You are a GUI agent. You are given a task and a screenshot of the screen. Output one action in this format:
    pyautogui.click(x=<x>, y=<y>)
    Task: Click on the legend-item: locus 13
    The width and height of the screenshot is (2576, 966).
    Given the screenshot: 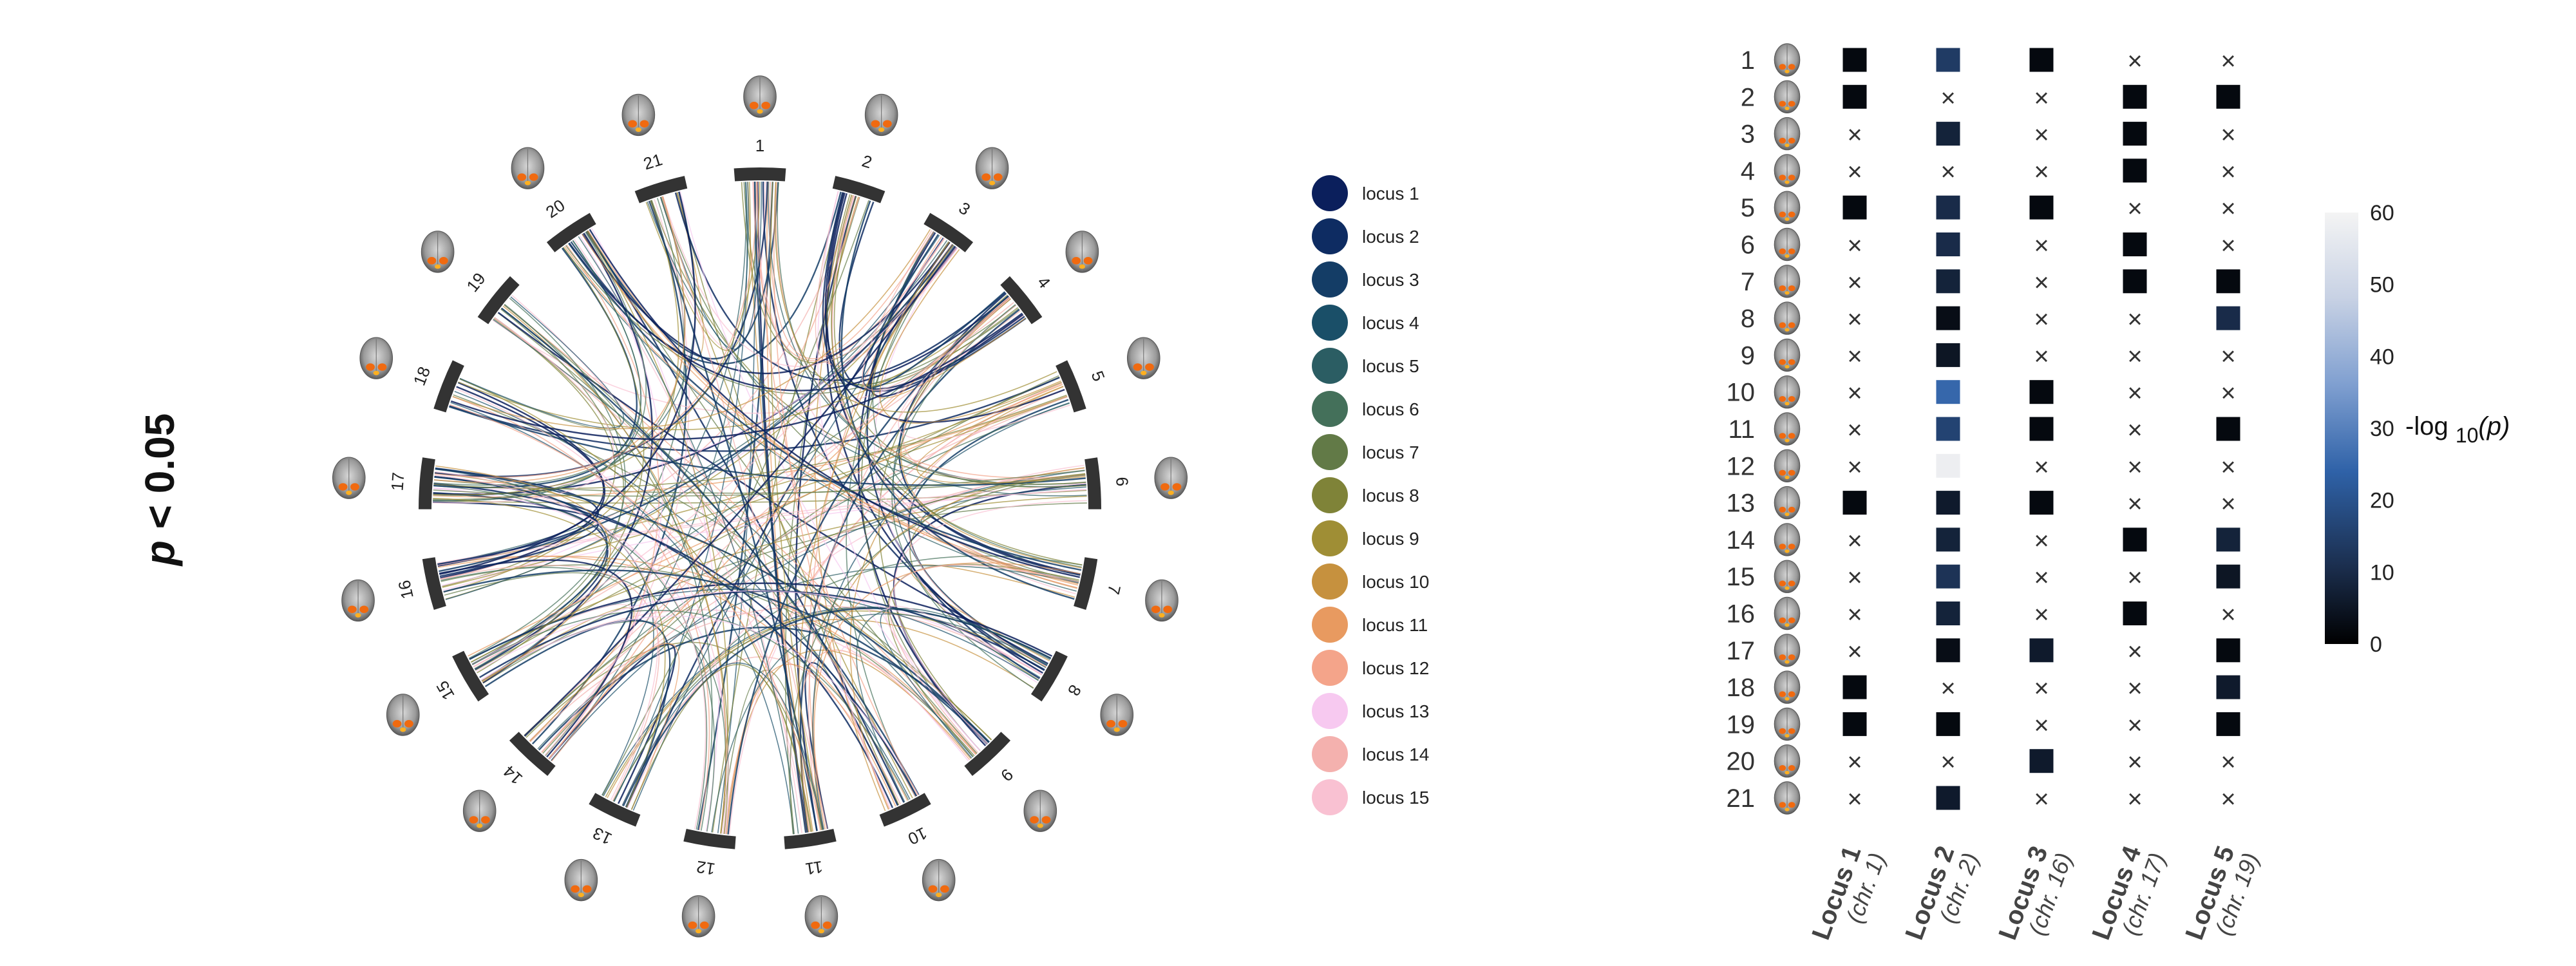 What is the action you would take?
    pyautogui.click(x=1370, y=711)
    